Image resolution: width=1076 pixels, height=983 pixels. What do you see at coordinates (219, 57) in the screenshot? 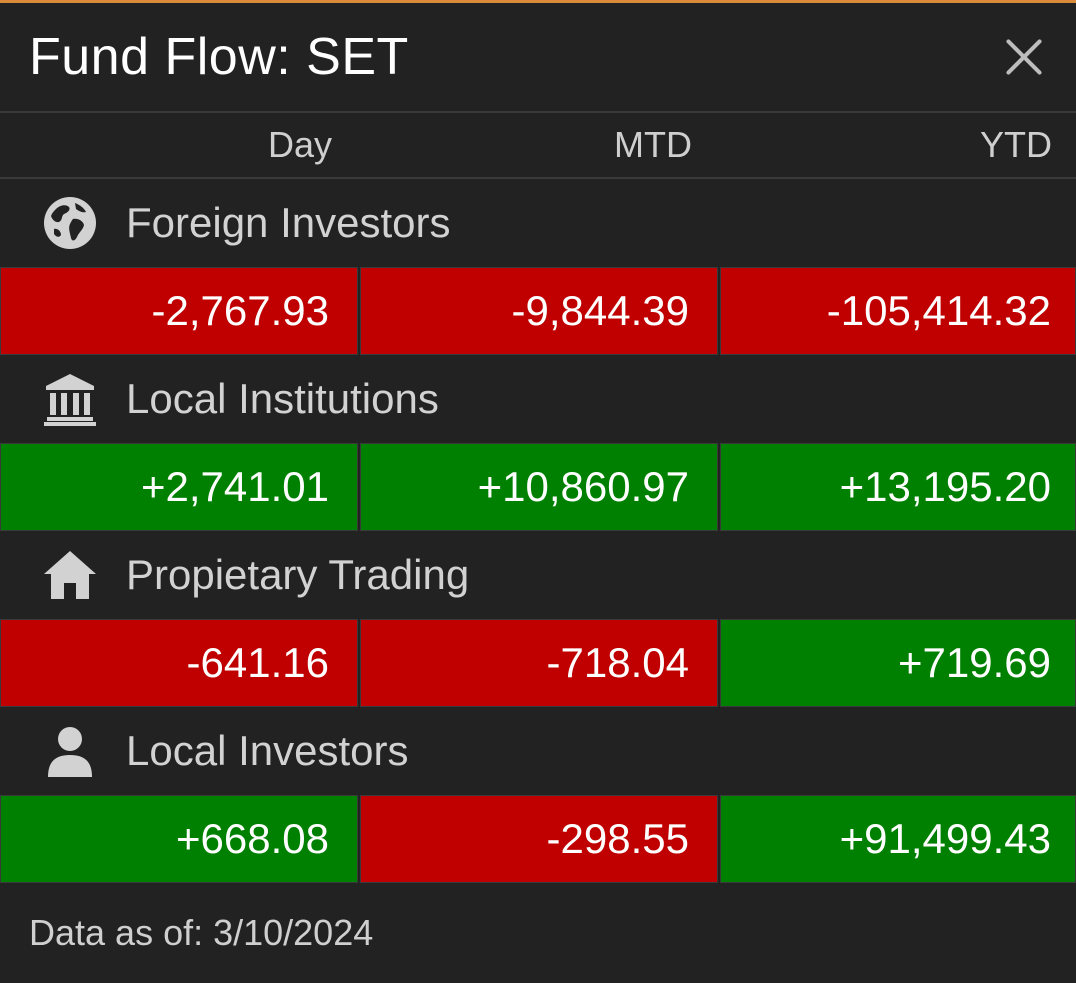
I see `panel-title: Fund Flow: SET` at bounding box center [219, 57].